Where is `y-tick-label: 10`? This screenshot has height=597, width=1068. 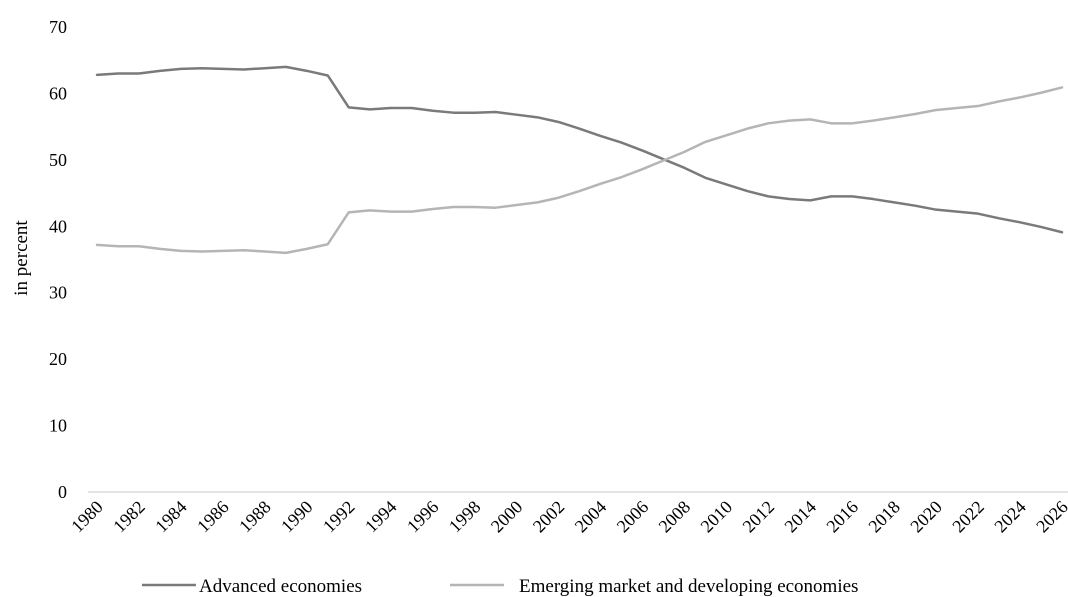
y-tick-label: 10 is located at coordinates (58, 426).